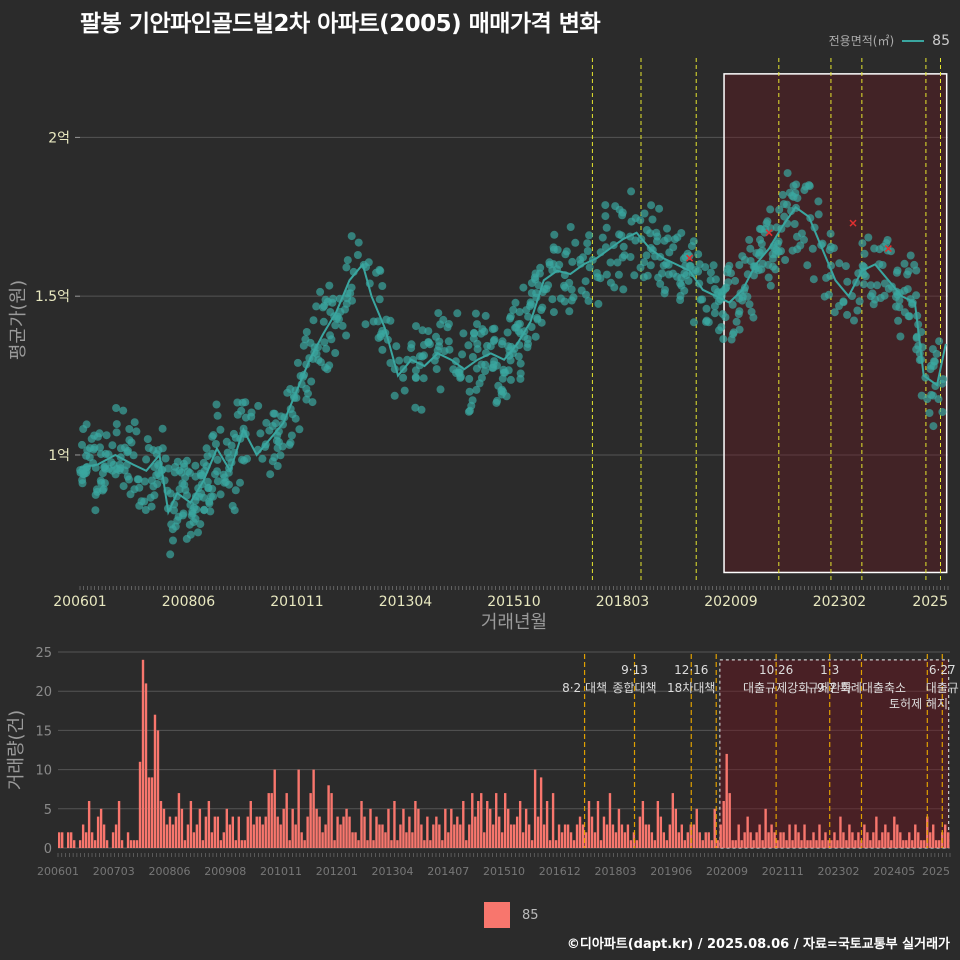 This screenshot has width=960, height=960. What do you see at coordinates (189, 602) in the screenshot?
I see `x-tick-label-1: 200806` at bounding box center [189, 602].